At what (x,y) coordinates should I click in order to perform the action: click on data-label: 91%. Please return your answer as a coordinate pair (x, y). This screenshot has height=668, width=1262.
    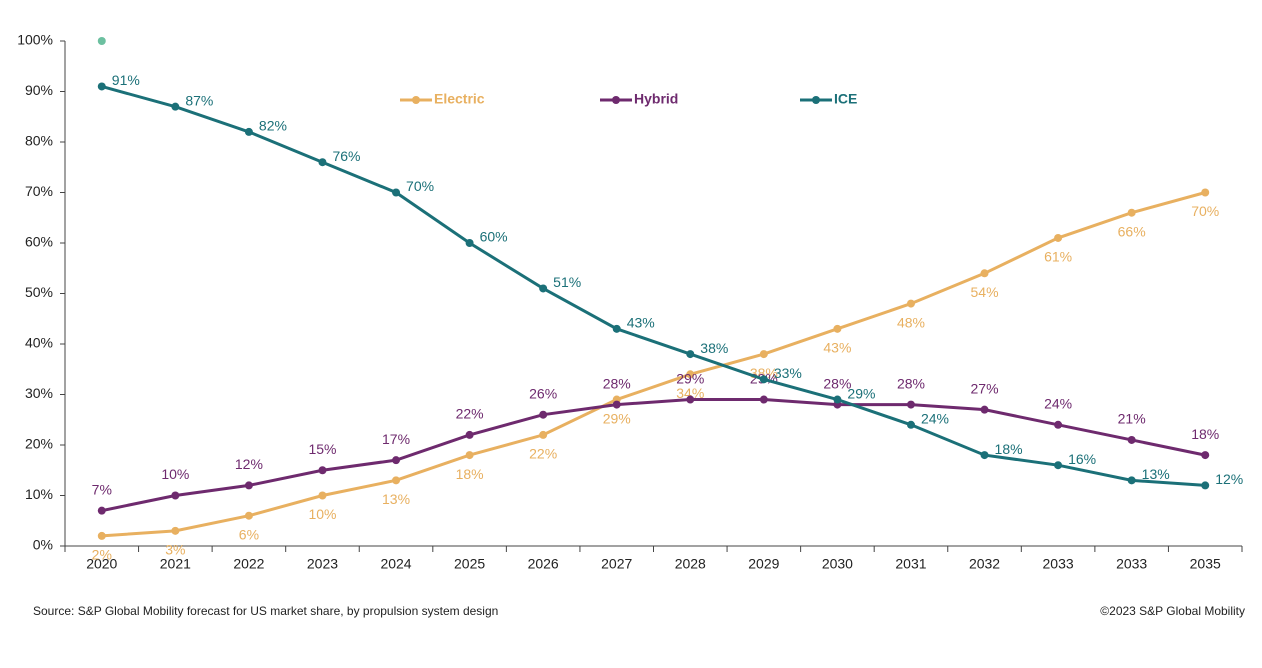
    Looking at the image, I should click on (126, 80).